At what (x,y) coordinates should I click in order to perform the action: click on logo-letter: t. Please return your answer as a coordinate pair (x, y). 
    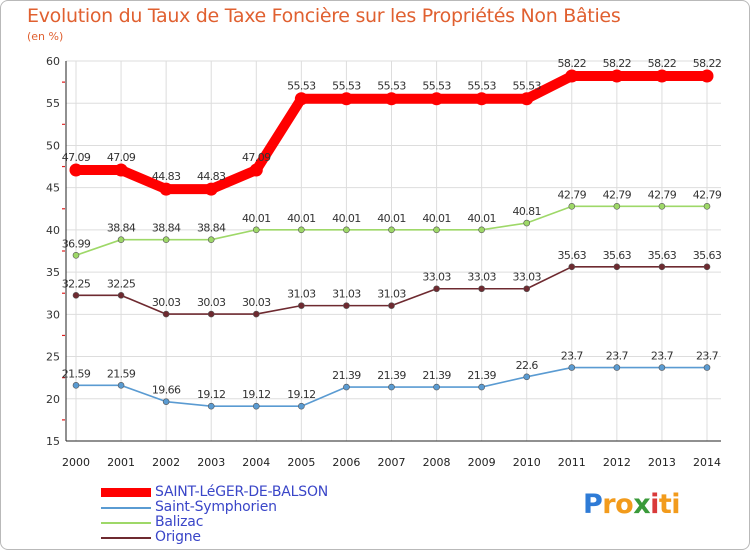
    Looking at the image, I should click on (665, 504).